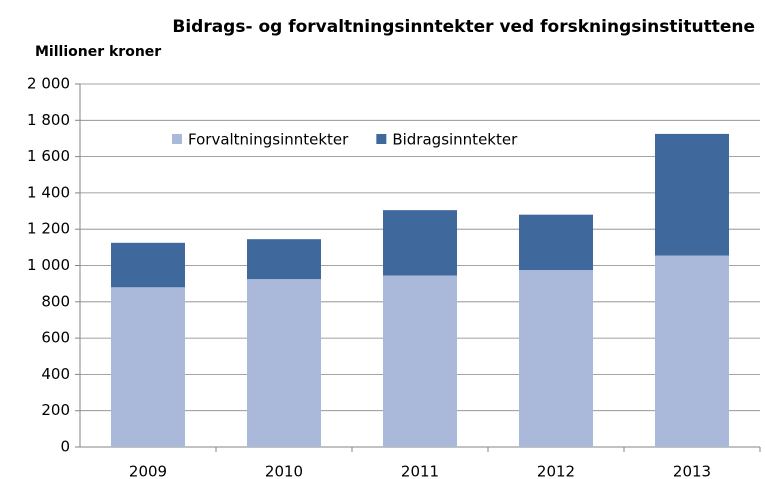 The height and width of the screenshot is (479, 765). I want to click on y-tick-label: 0, so click(65, 447).